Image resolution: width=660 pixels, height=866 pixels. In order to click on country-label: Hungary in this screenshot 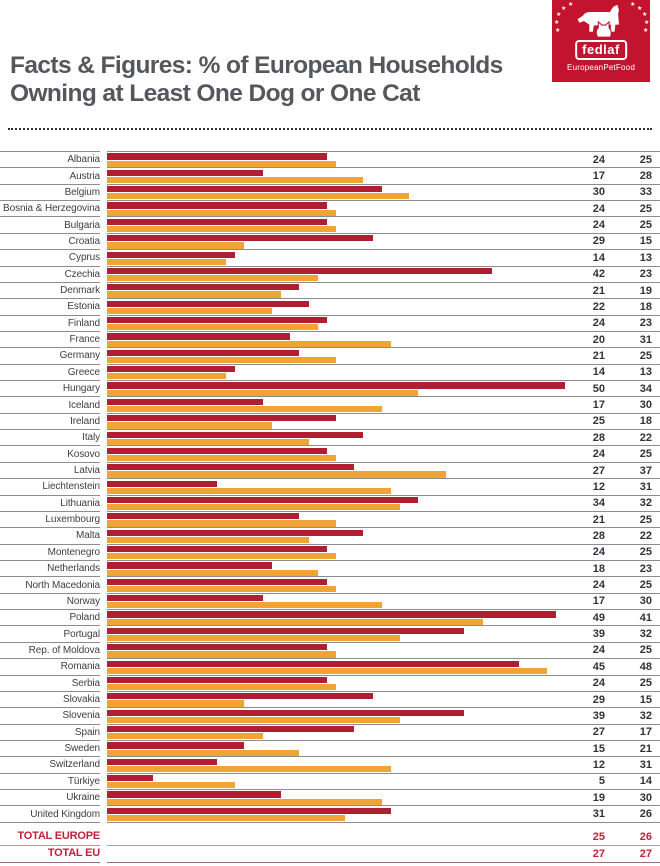, I will do `click(50, 388)`.